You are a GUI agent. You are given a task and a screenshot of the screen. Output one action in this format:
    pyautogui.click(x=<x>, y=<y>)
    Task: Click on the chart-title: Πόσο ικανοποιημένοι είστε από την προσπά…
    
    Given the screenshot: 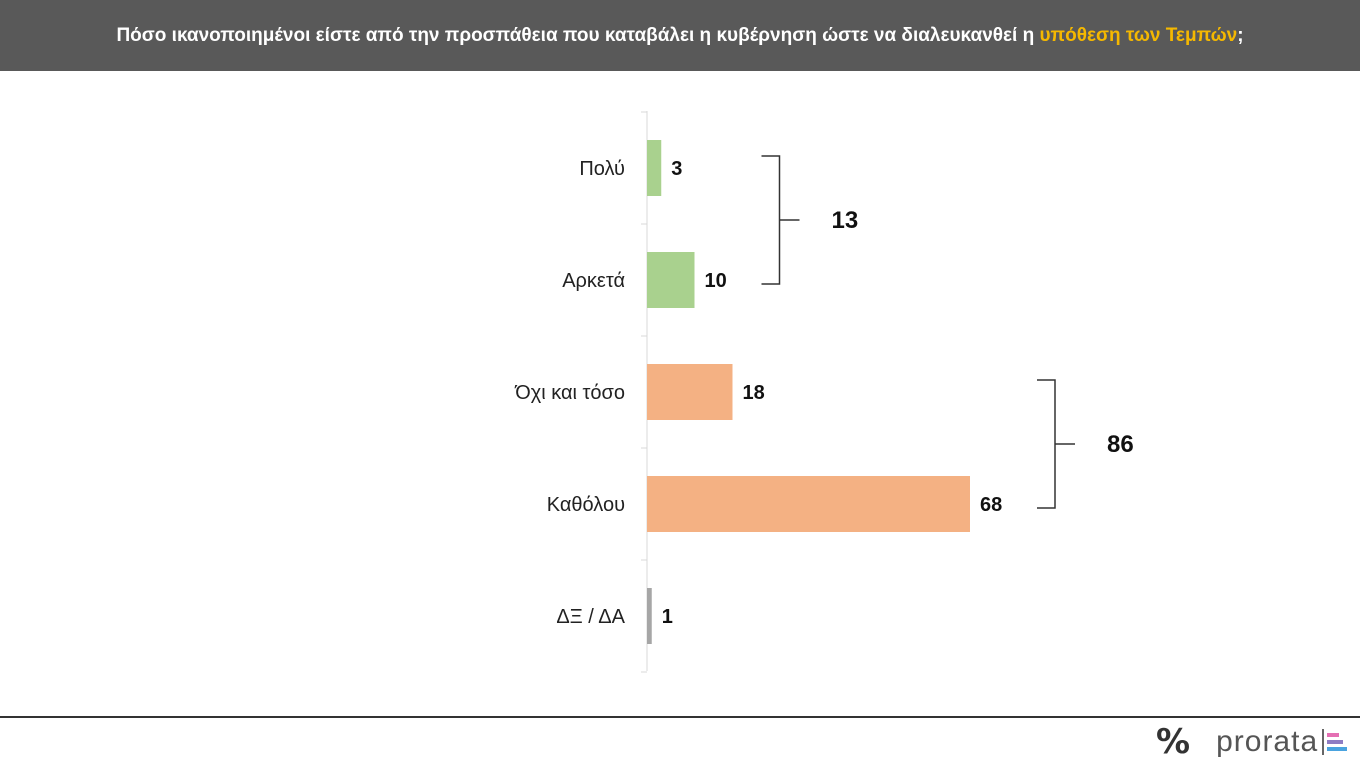 What is the action you would take?
    pyautogui.click(x=680, y=35)
    